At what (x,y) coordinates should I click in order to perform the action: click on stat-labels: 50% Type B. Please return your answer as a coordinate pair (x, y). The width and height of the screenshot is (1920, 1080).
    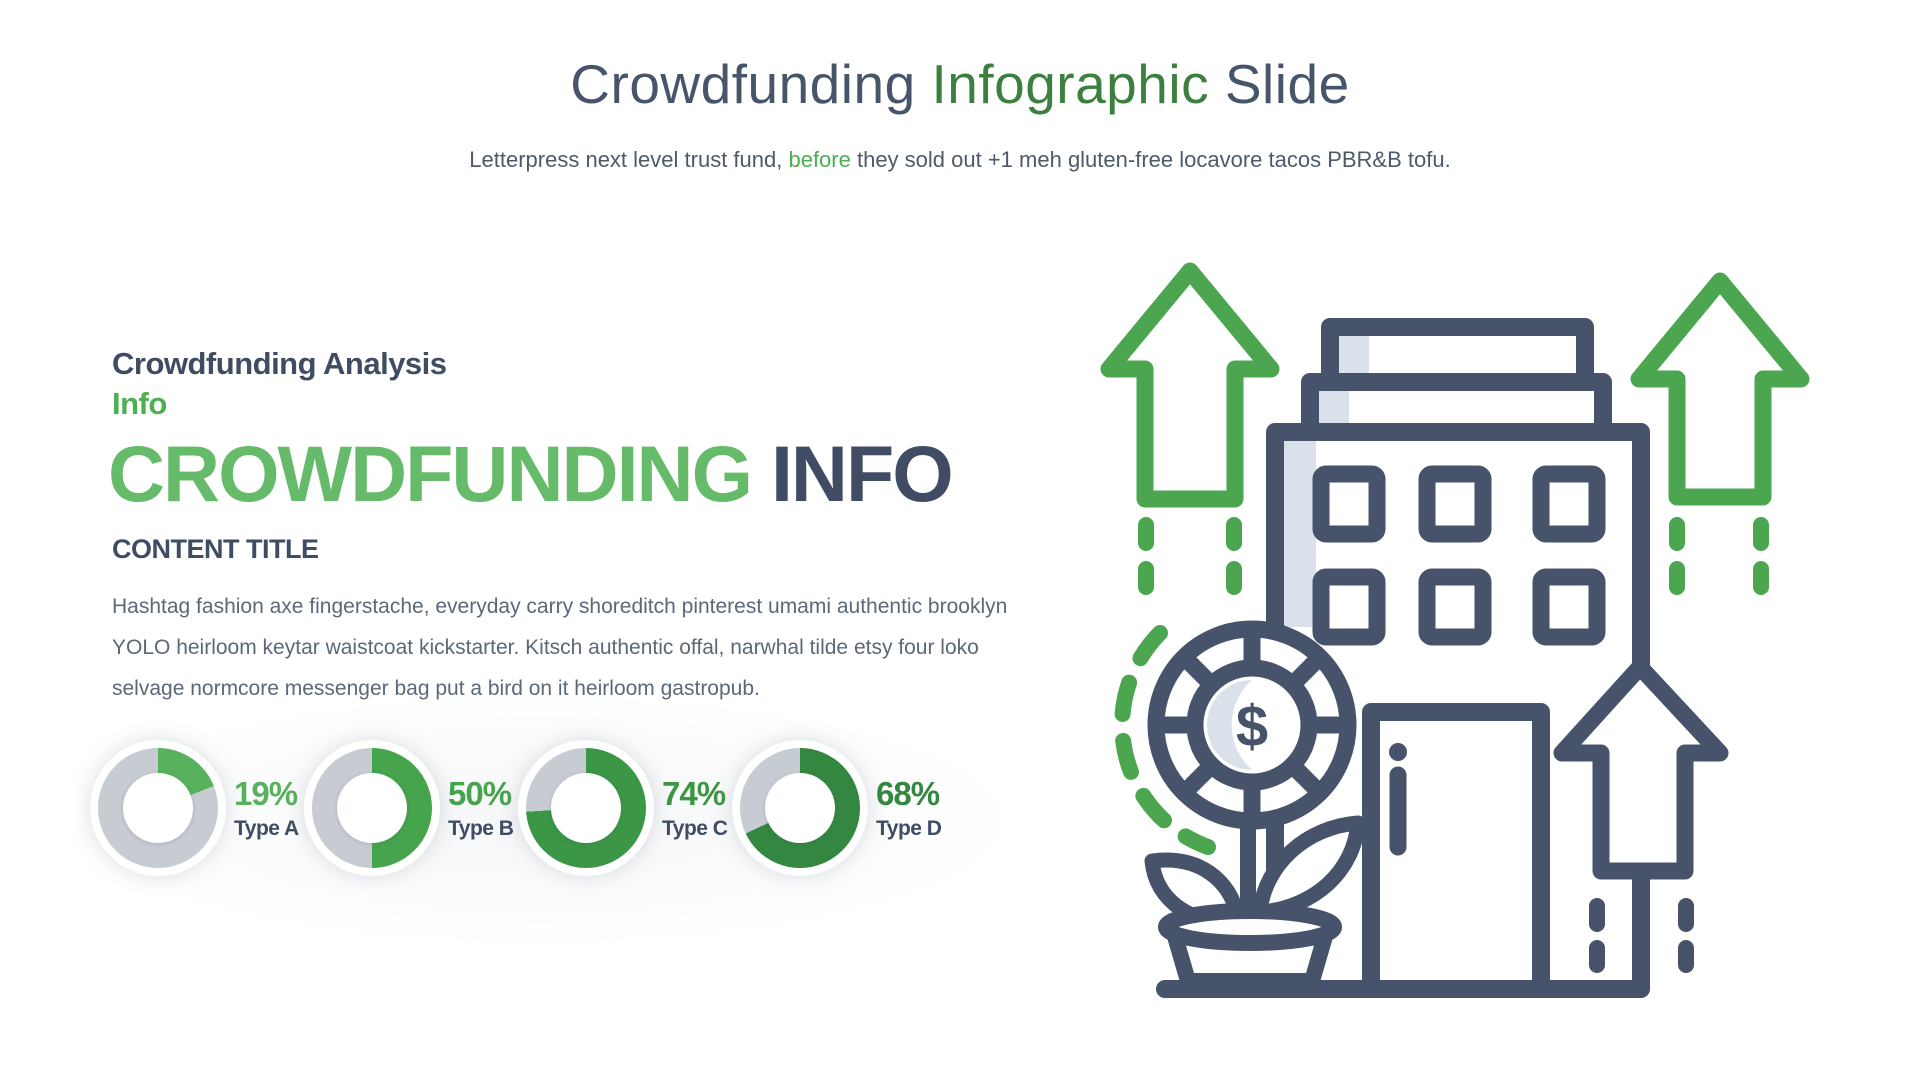
    Looking at the image, I should click on (481, 808).